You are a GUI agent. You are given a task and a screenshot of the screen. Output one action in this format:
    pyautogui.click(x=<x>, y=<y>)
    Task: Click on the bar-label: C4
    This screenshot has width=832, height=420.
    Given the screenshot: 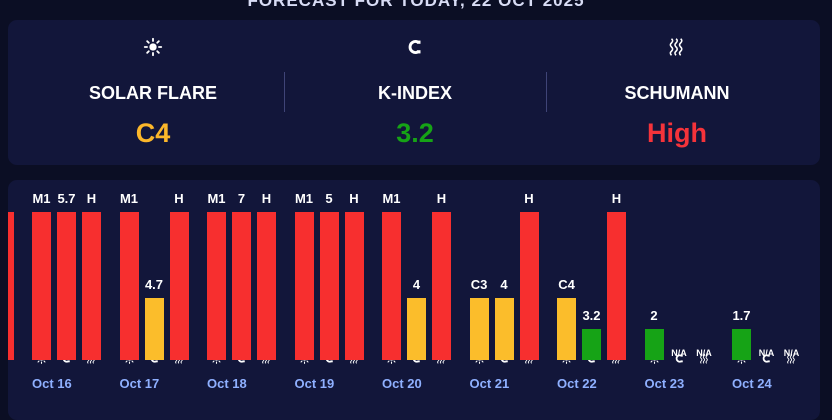 What is the action you would take?
    pyautogui.click(x=566, y=284)
    